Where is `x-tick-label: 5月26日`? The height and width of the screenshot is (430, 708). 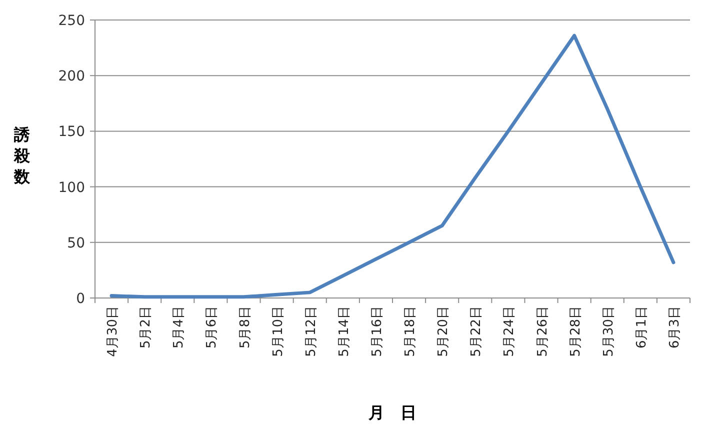
x-tick-label: 5月26日 is located at coordinates (542, 331).